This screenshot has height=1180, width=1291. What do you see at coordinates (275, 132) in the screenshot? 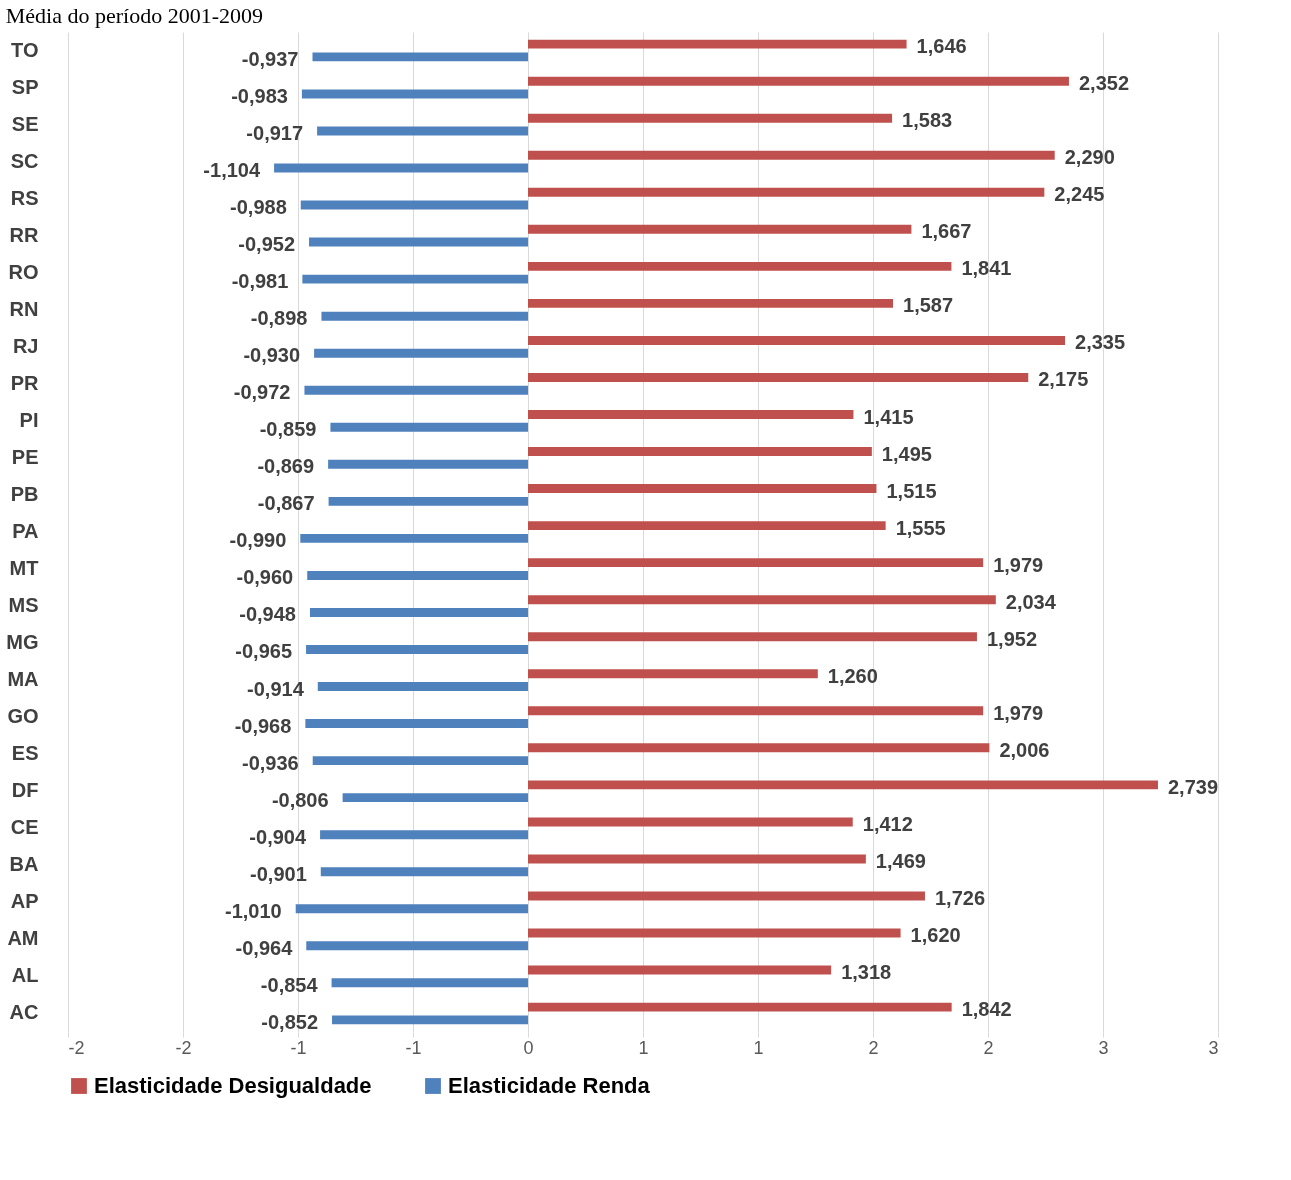
I see `data-label: -0,917` at bounding box center [275, 132].